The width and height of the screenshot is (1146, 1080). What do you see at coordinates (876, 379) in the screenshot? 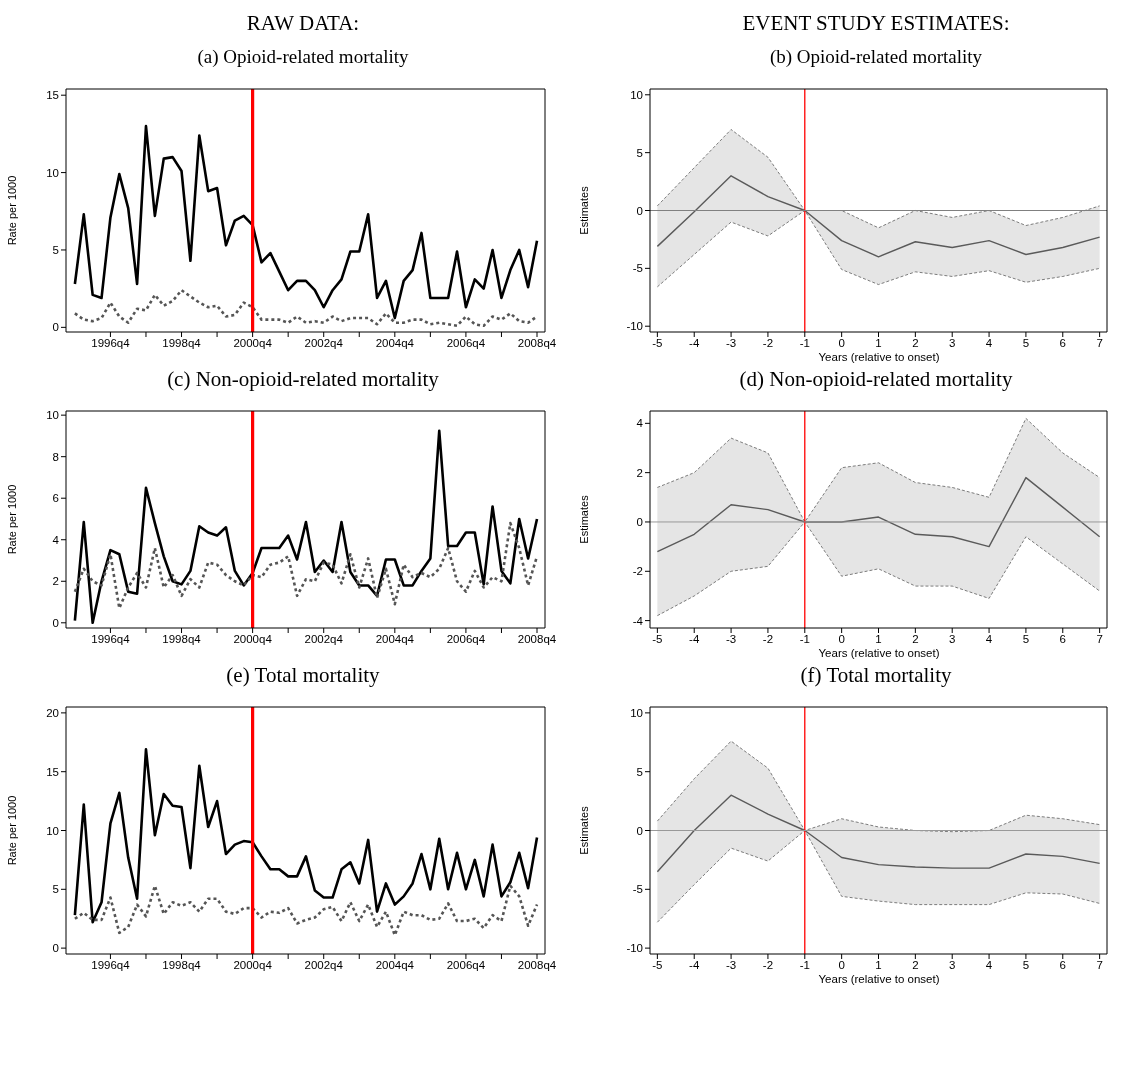
I see `chart-title: (d) Non-opioid-related mortality` at bounding box center [876, 379].